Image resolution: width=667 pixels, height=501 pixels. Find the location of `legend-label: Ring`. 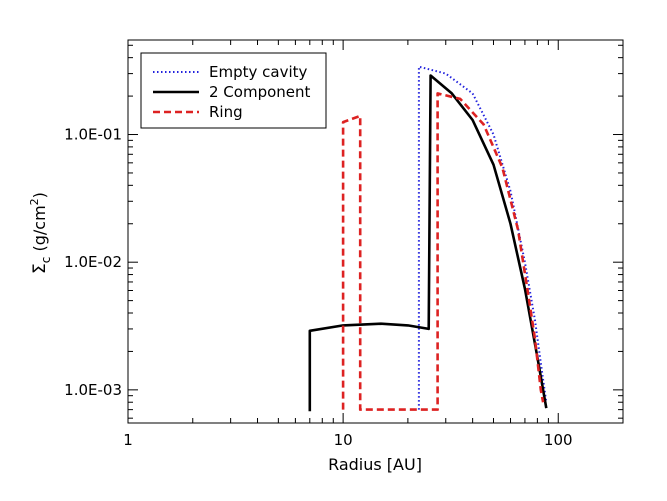

legend-label: Ring is located at coordinates (226, 112).